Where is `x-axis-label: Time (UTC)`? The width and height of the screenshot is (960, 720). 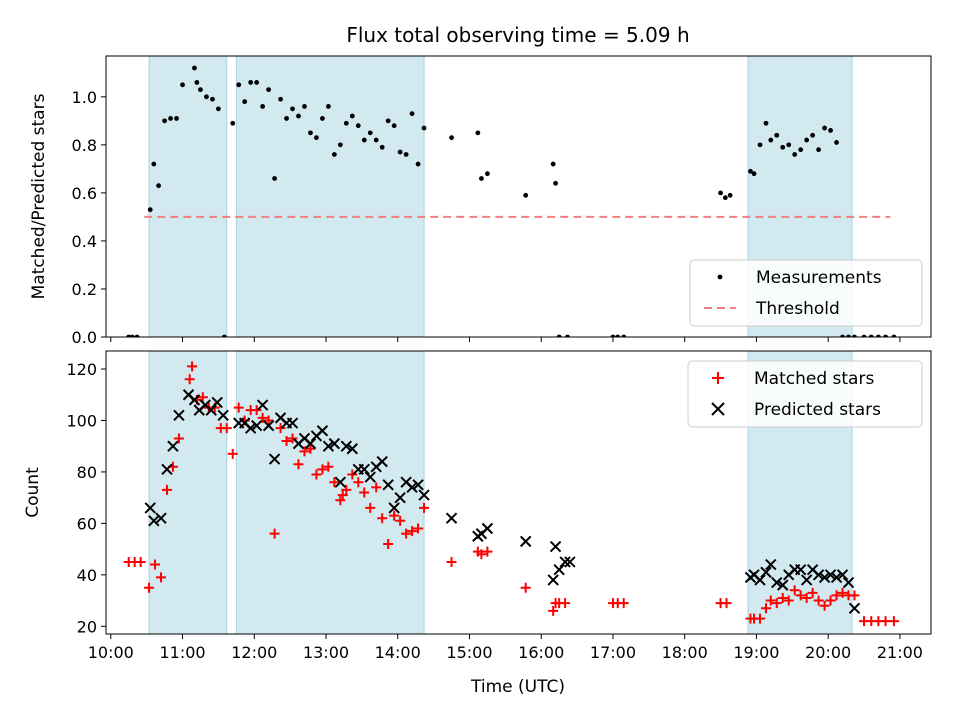
x-axis-label: Time (UTC) is located at coordinates (517, 687).